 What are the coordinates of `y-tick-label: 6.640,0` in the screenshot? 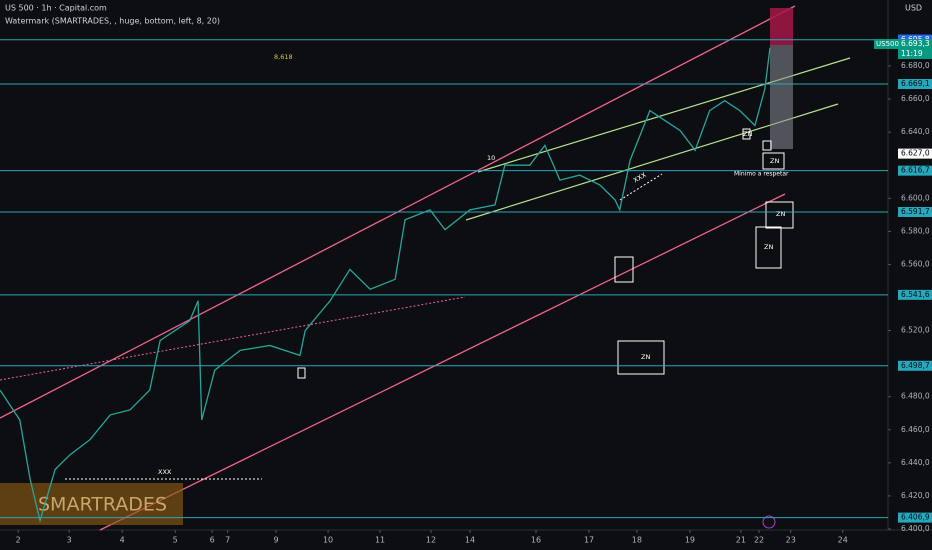 It's located at (915, 131).